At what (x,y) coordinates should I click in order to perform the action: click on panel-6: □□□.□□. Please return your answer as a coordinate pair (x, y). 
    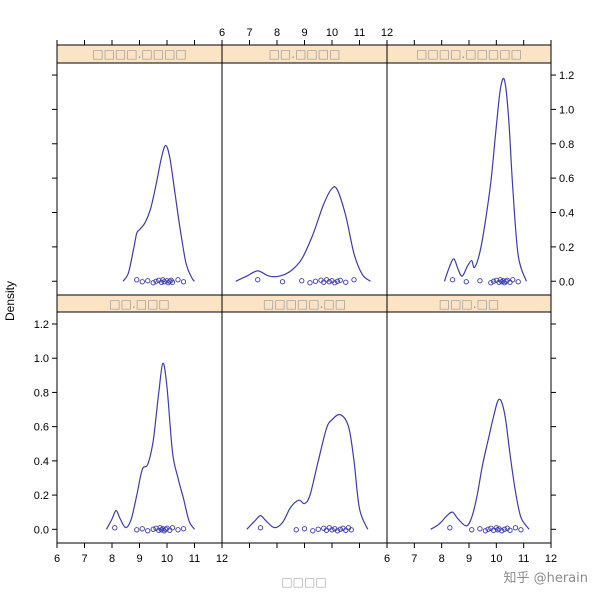
    Looking at the image, I should click on (469, 419).